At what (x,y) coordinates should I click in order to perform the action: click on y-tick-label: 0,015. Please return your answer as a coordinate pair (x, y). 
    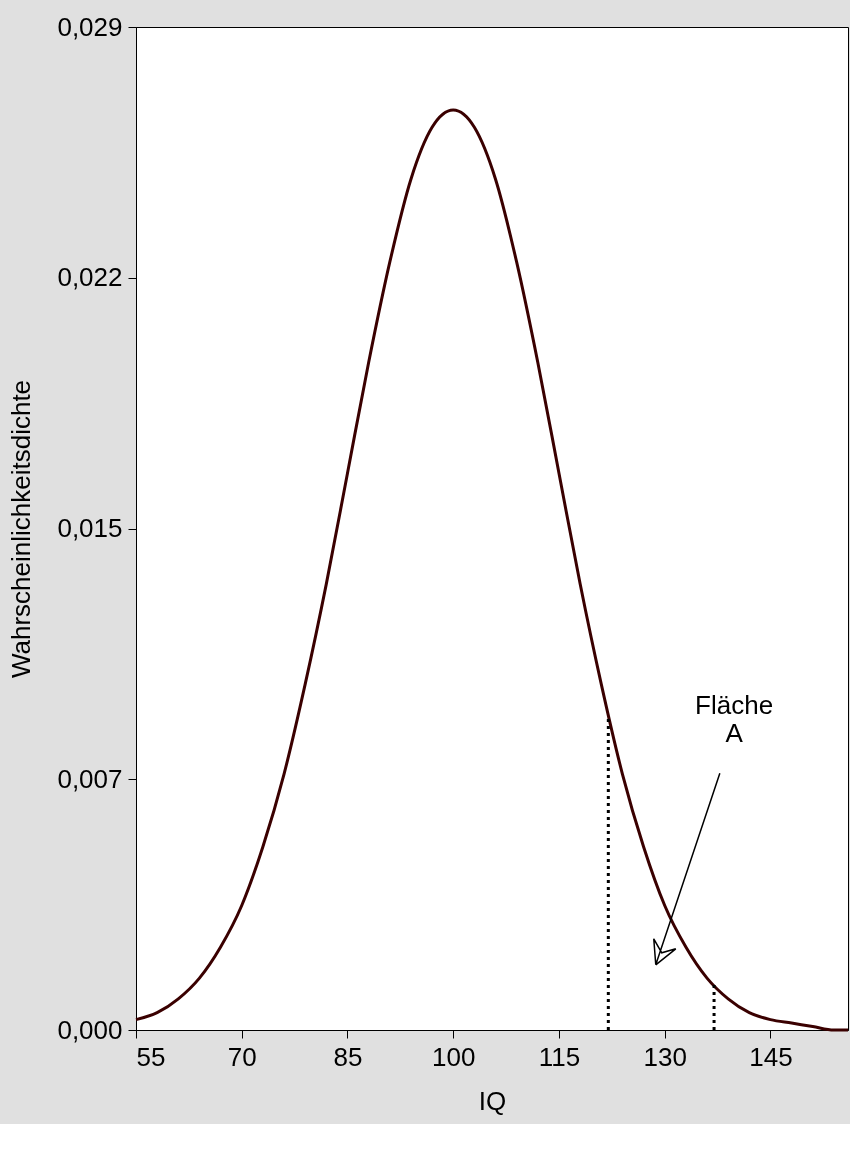
    Looking at the image, I should click on (90, 528).